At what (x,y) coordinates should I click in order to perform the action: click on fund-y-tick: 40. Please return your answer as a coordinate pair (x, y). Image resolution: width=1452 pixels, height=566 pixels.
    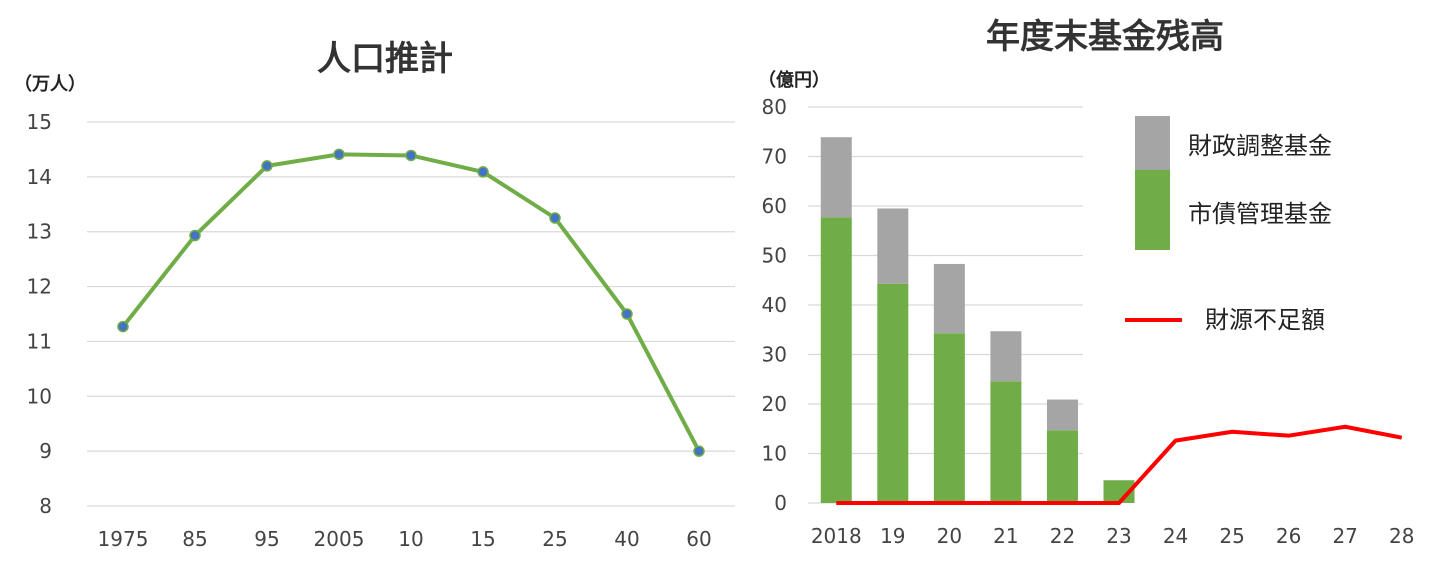
    Looking at the image, I should click on (774, 305).